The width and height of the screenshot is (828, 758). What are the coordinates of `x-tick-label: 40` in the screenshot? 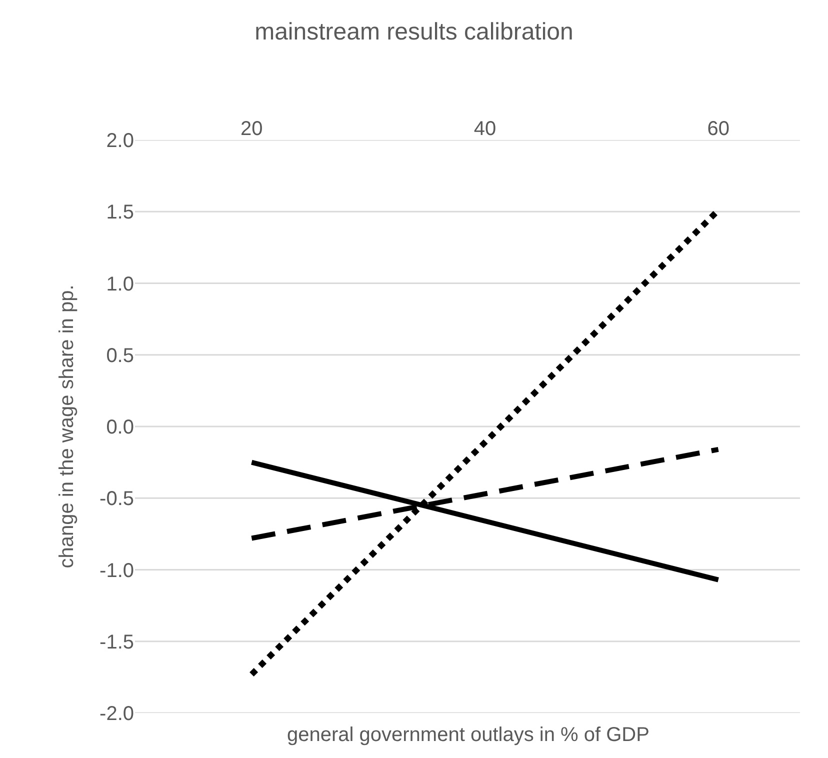 It's located at (485, 129).